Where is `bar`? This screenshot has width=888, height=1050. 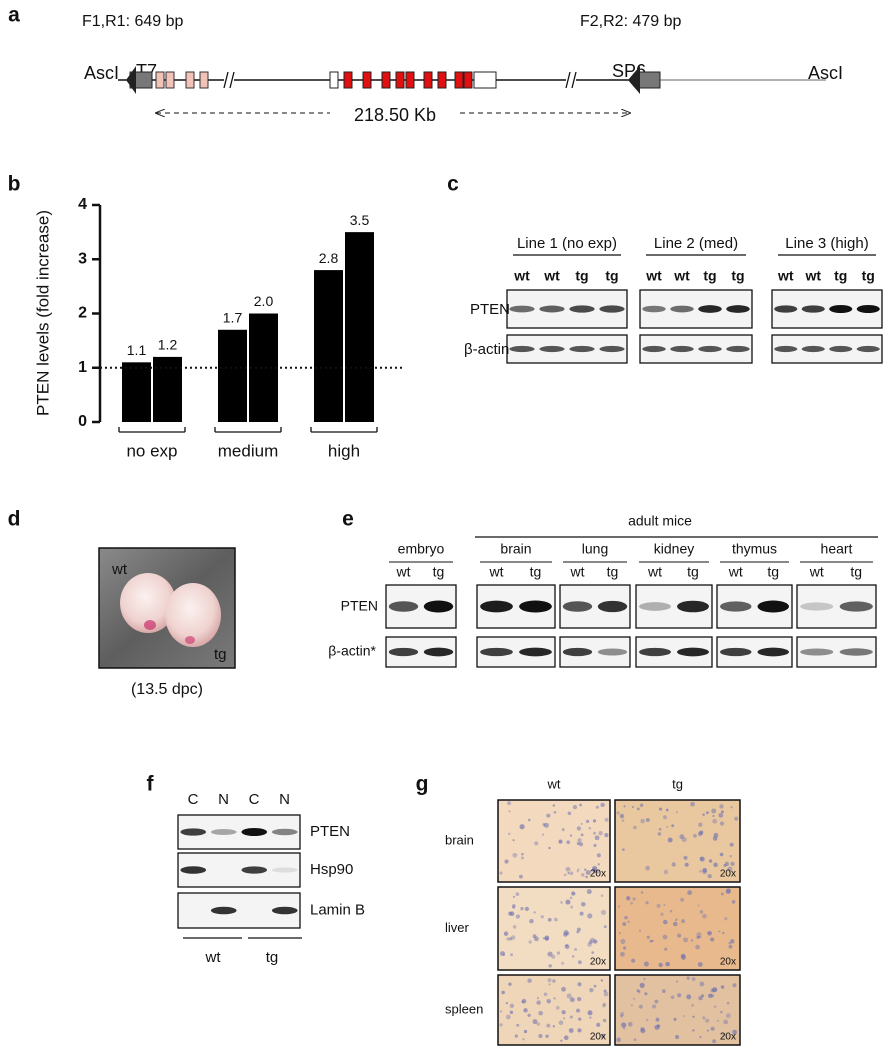
bar is located at coordinates (263, 367).